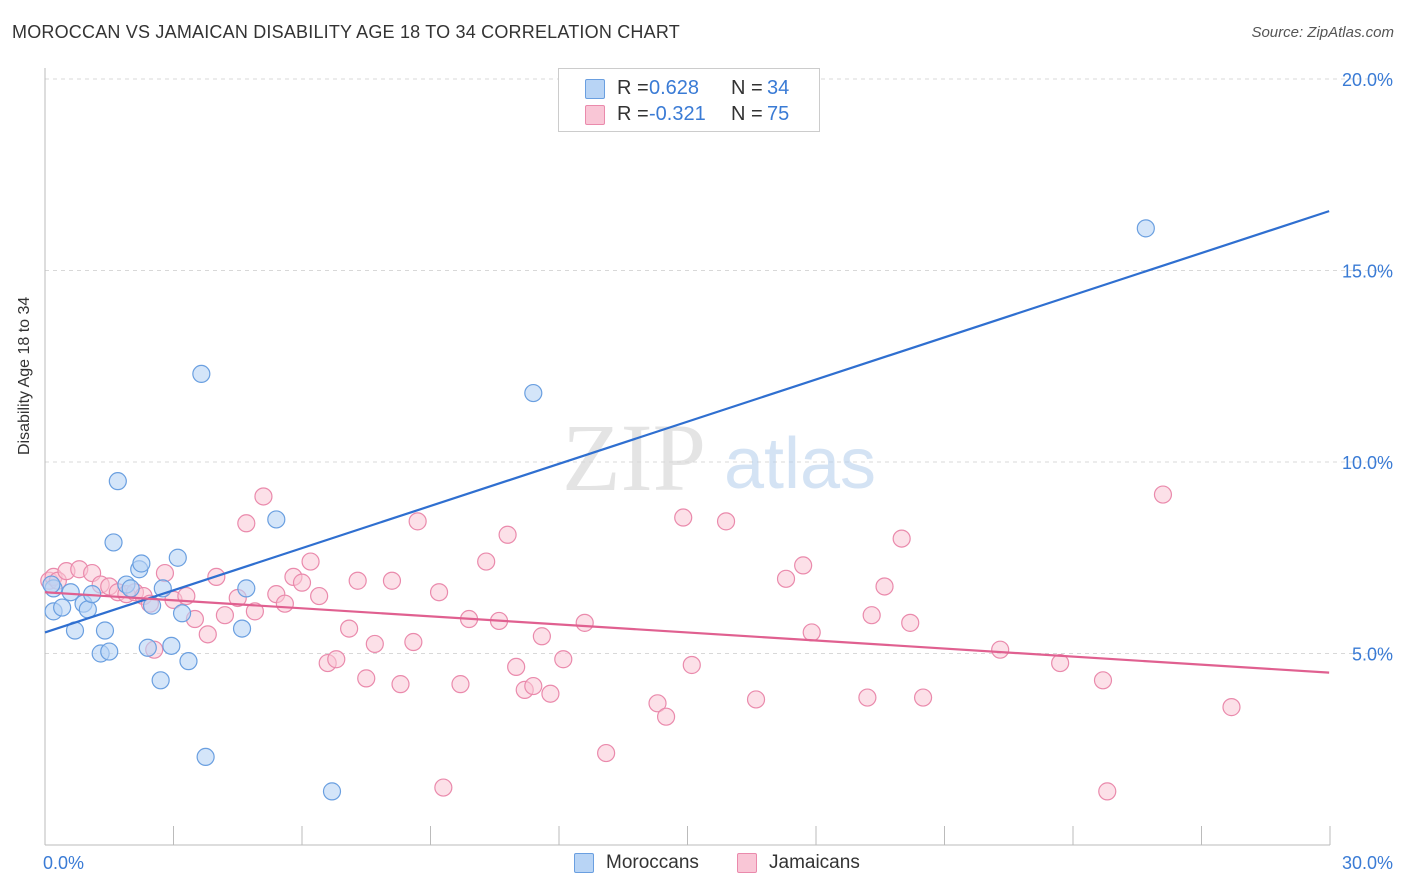 The height and width of the screenshot is (892, 1406). I want to click on jamaicans-swatch, so click(595, 115).